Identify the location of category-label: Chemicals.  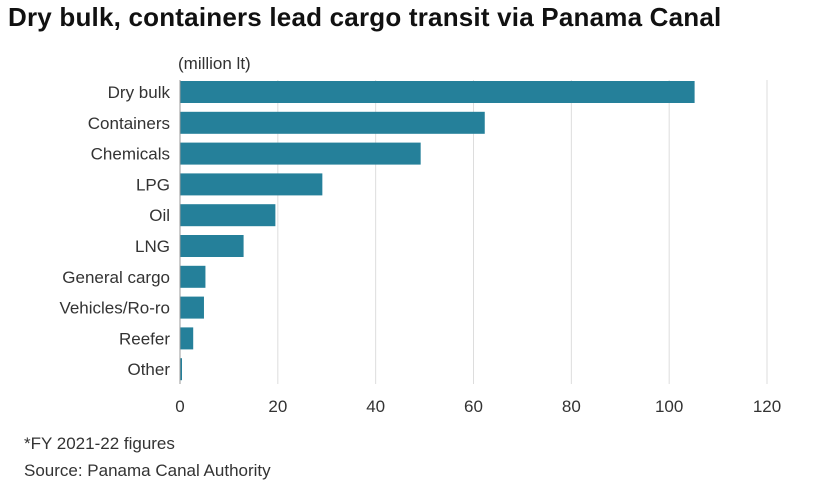
(130, 154).